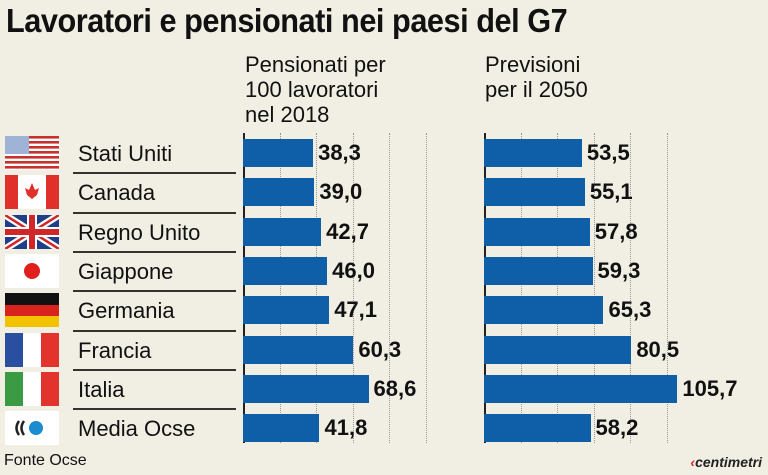 The height and width of the screenshot is (475, 768). Describe the element at coordinates (139, 232) in the screenshot. I see `category-label: Regno Unito` at that location.